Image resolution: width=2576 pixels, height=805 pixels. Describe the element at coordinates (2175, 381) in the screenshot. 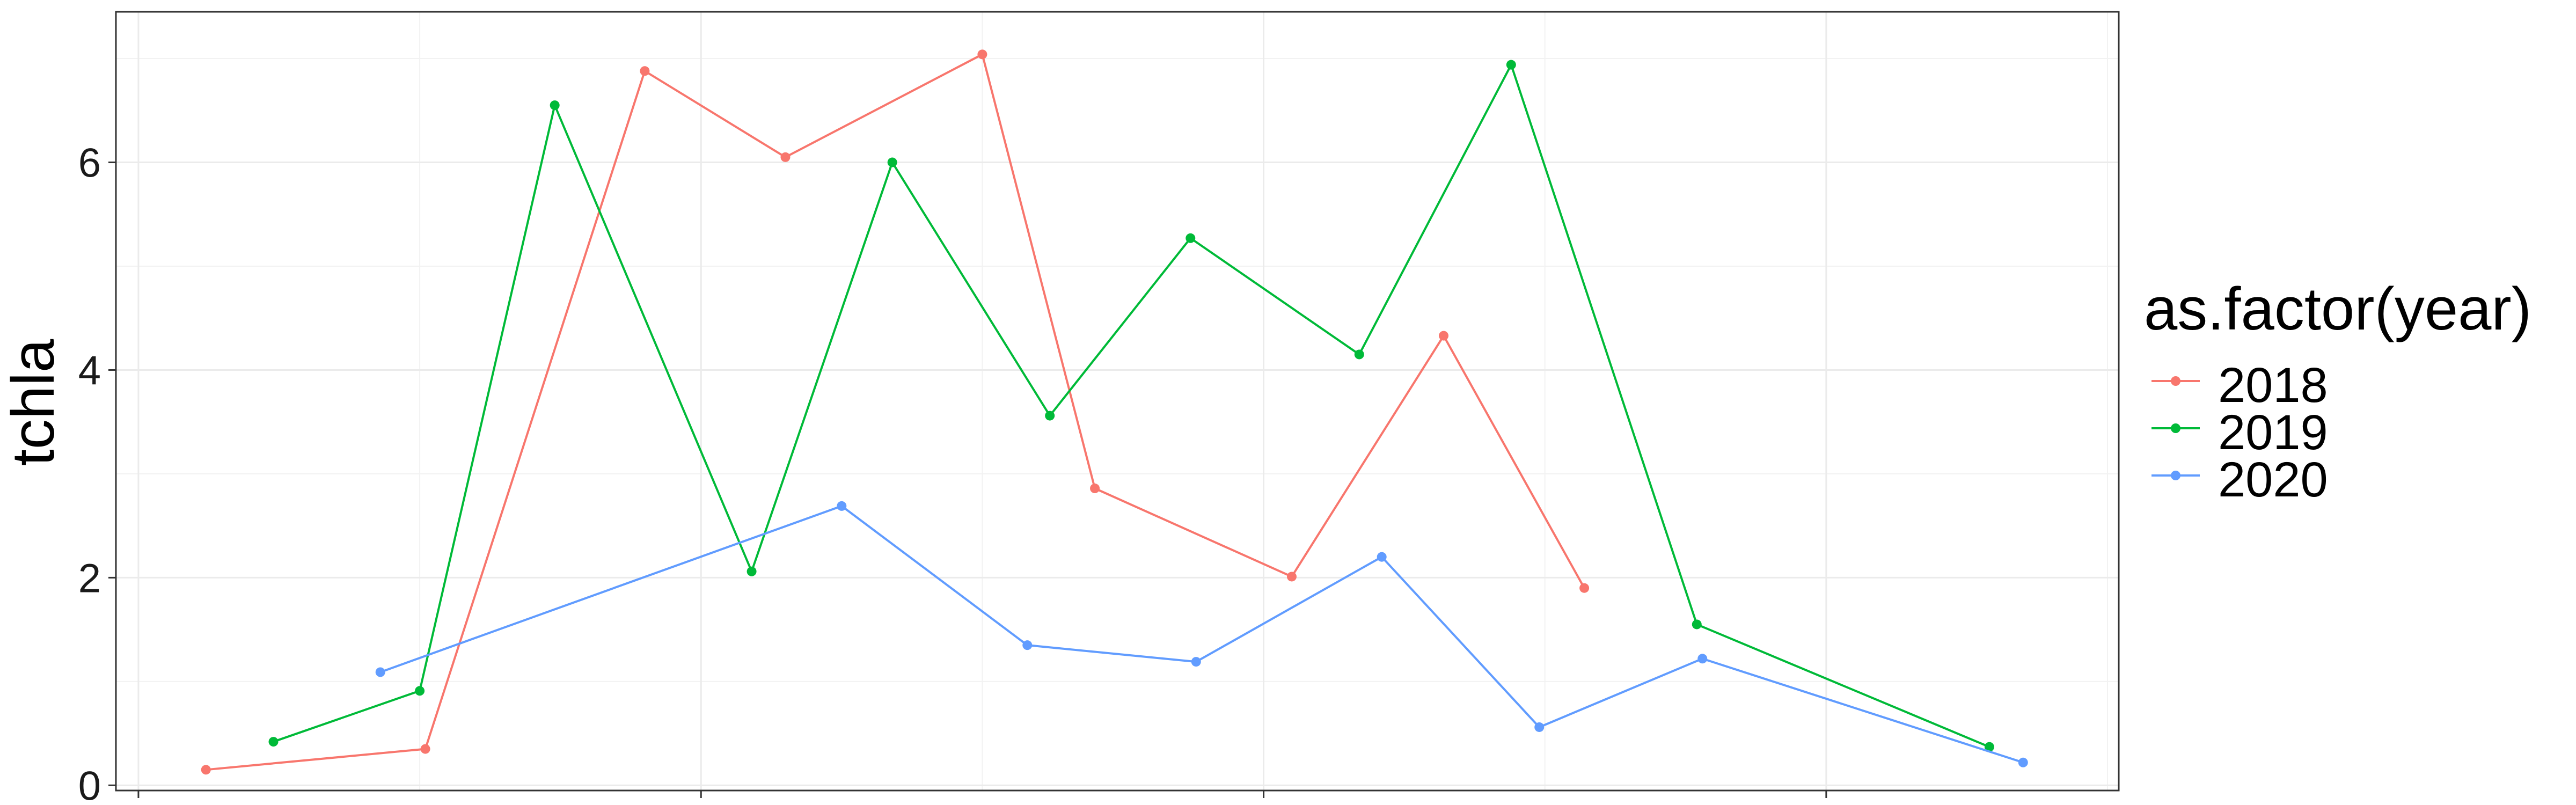

I see `legend-key-2018` at that location.